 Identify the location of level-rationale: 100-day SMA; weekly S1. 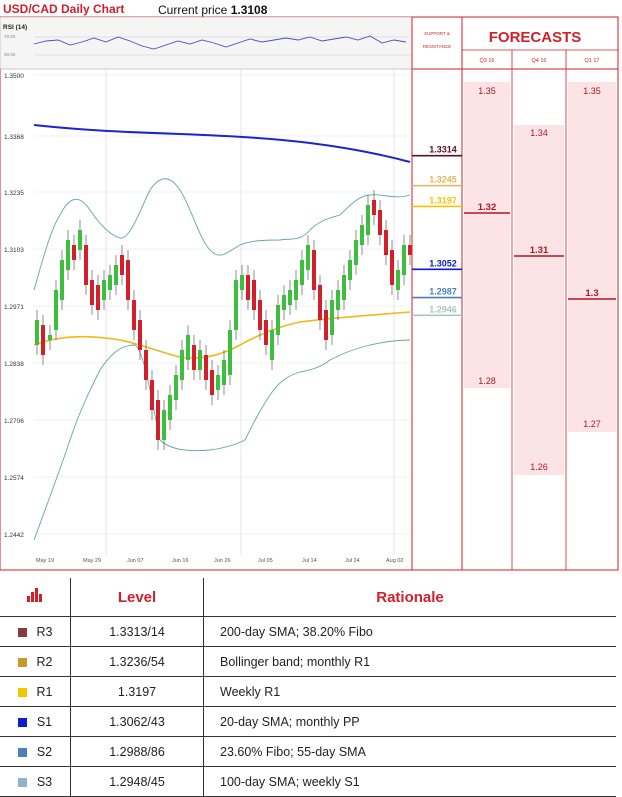
(409, 781).